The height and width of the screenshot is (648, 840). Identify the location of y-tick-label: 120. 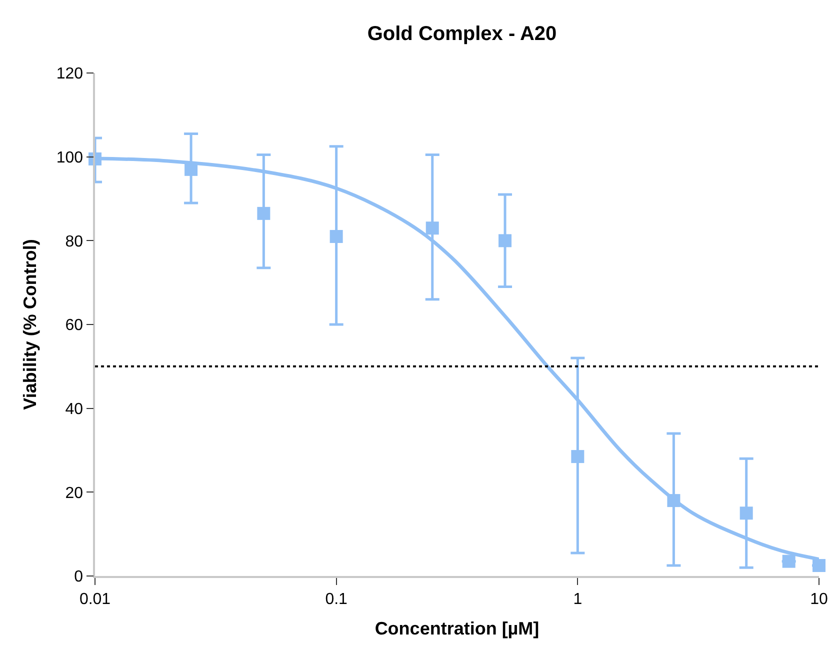
(70, 74).